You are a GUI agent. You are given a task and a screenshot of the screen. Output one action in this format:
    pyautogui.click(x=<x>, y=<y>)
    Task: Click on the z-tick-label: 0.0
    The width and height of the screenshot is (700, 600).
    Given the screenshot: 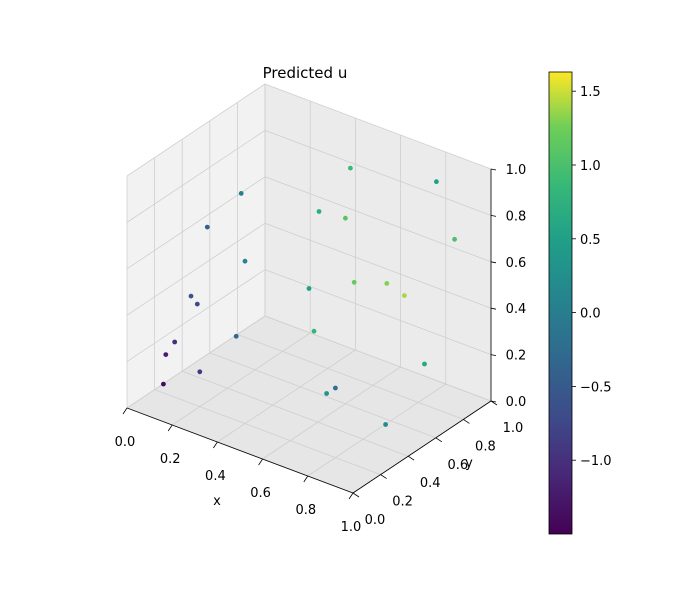 What is the action you would take?
    pyautogui.click(x=516, y=402)
    